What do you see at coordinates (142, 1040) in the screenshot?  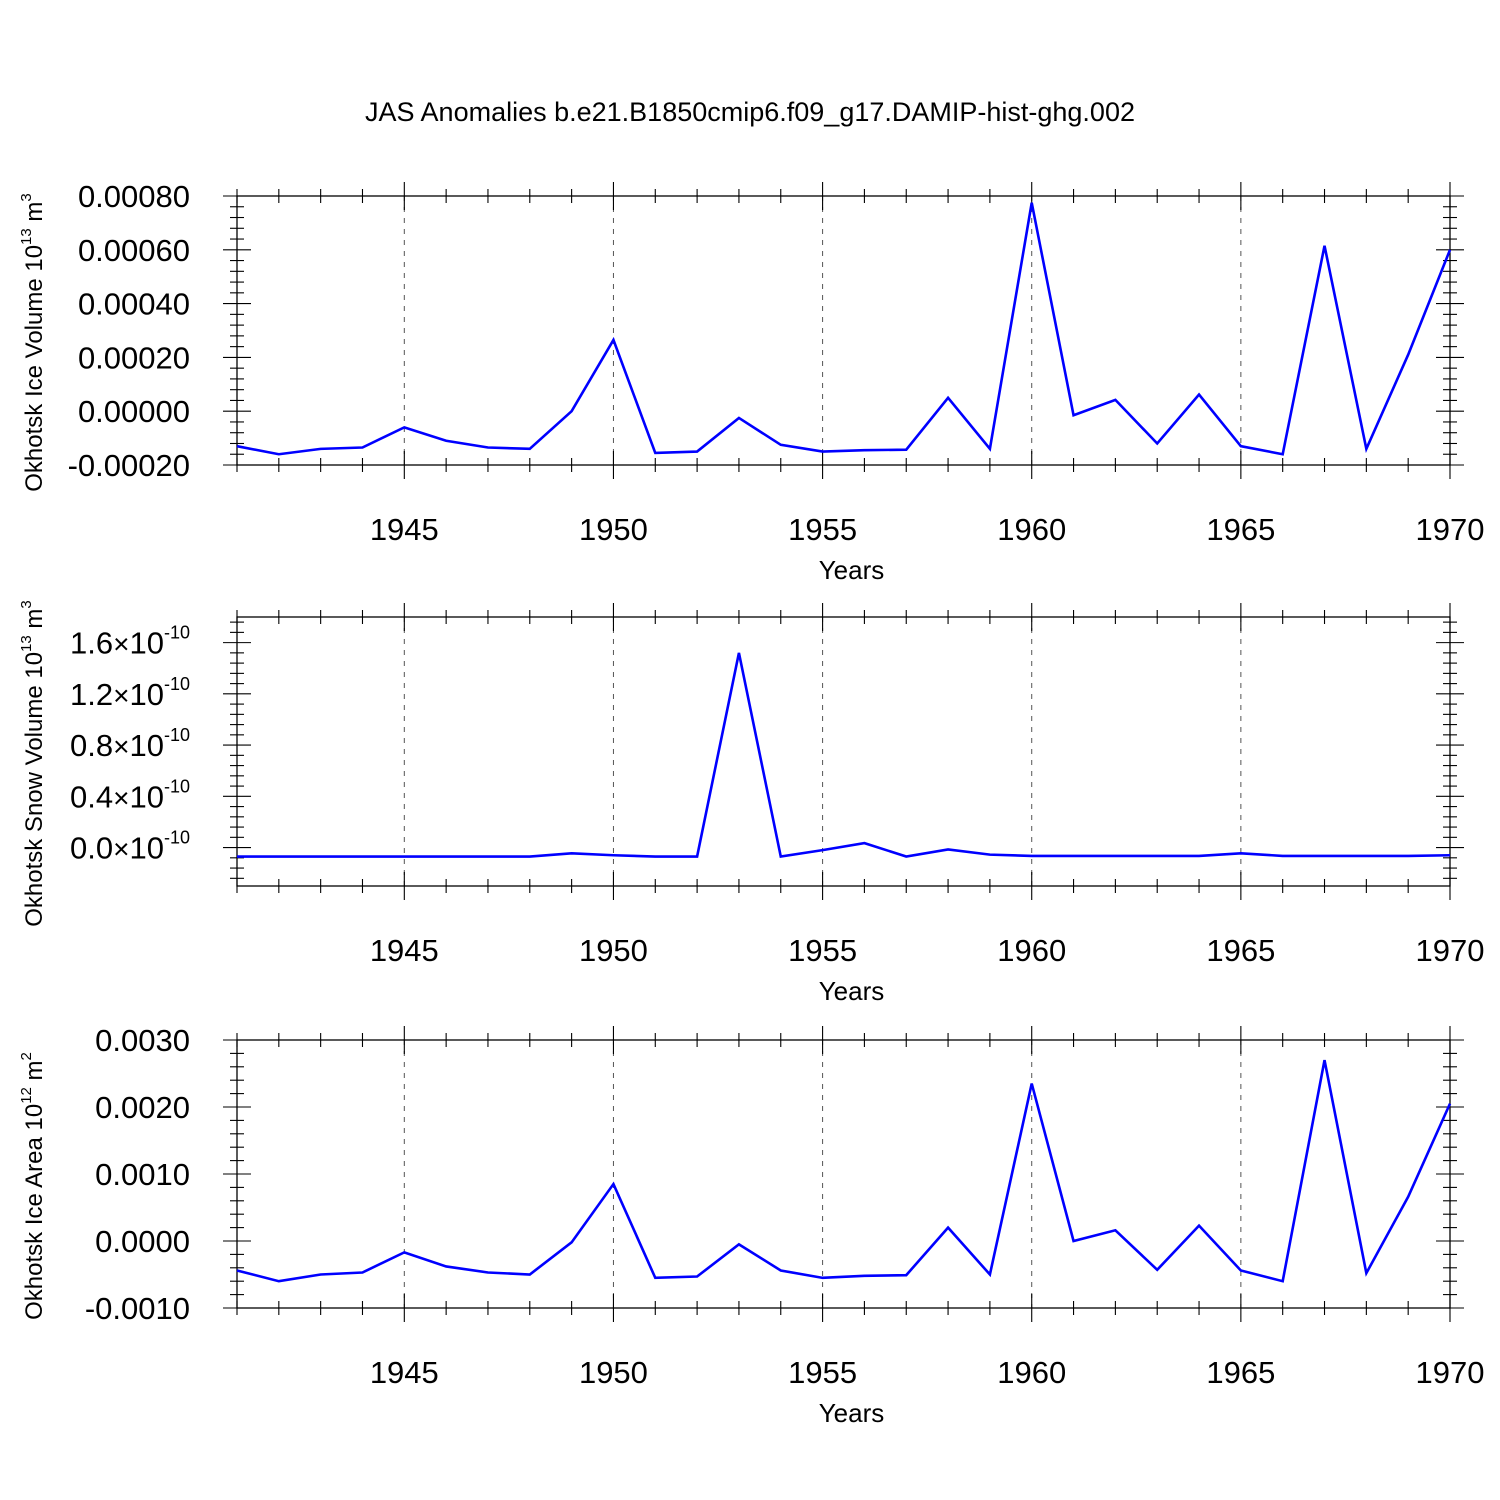 I see `y-tick-label: 0.0030` at bounding box center [142, 1040].